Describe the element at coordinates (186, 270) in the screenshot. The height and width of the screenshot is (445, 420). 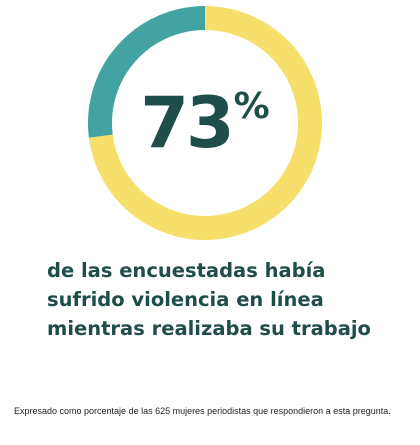
I see `headline-line-1: de las encuestadas había` at that location.